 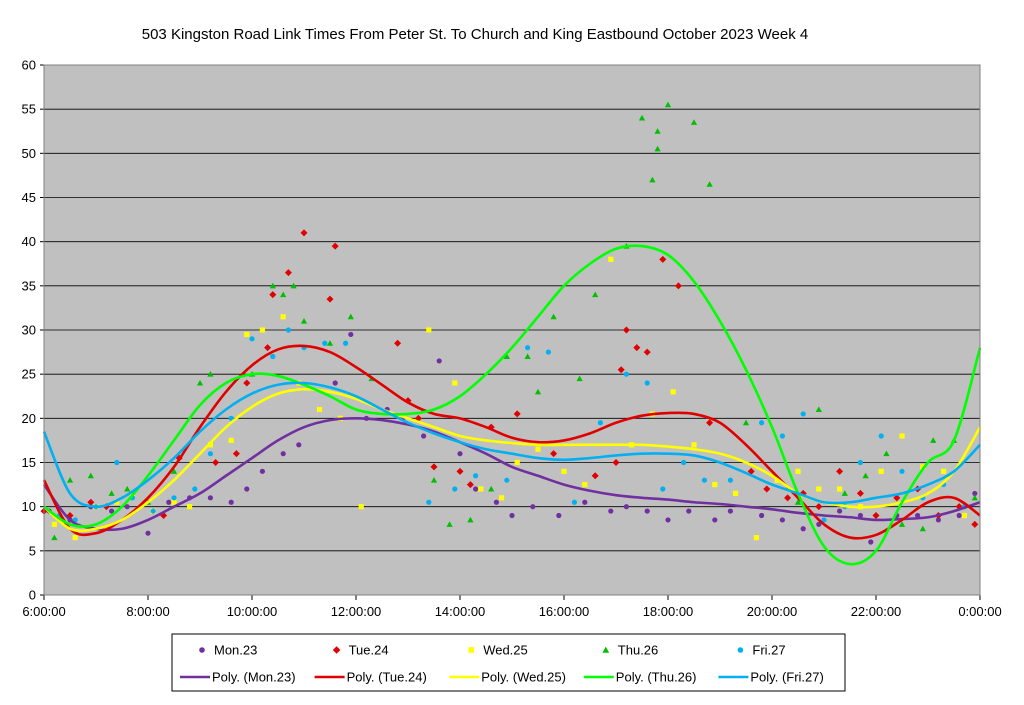 I want to click on x-tick-label: 20:00:00, so click(x=772, y=611).